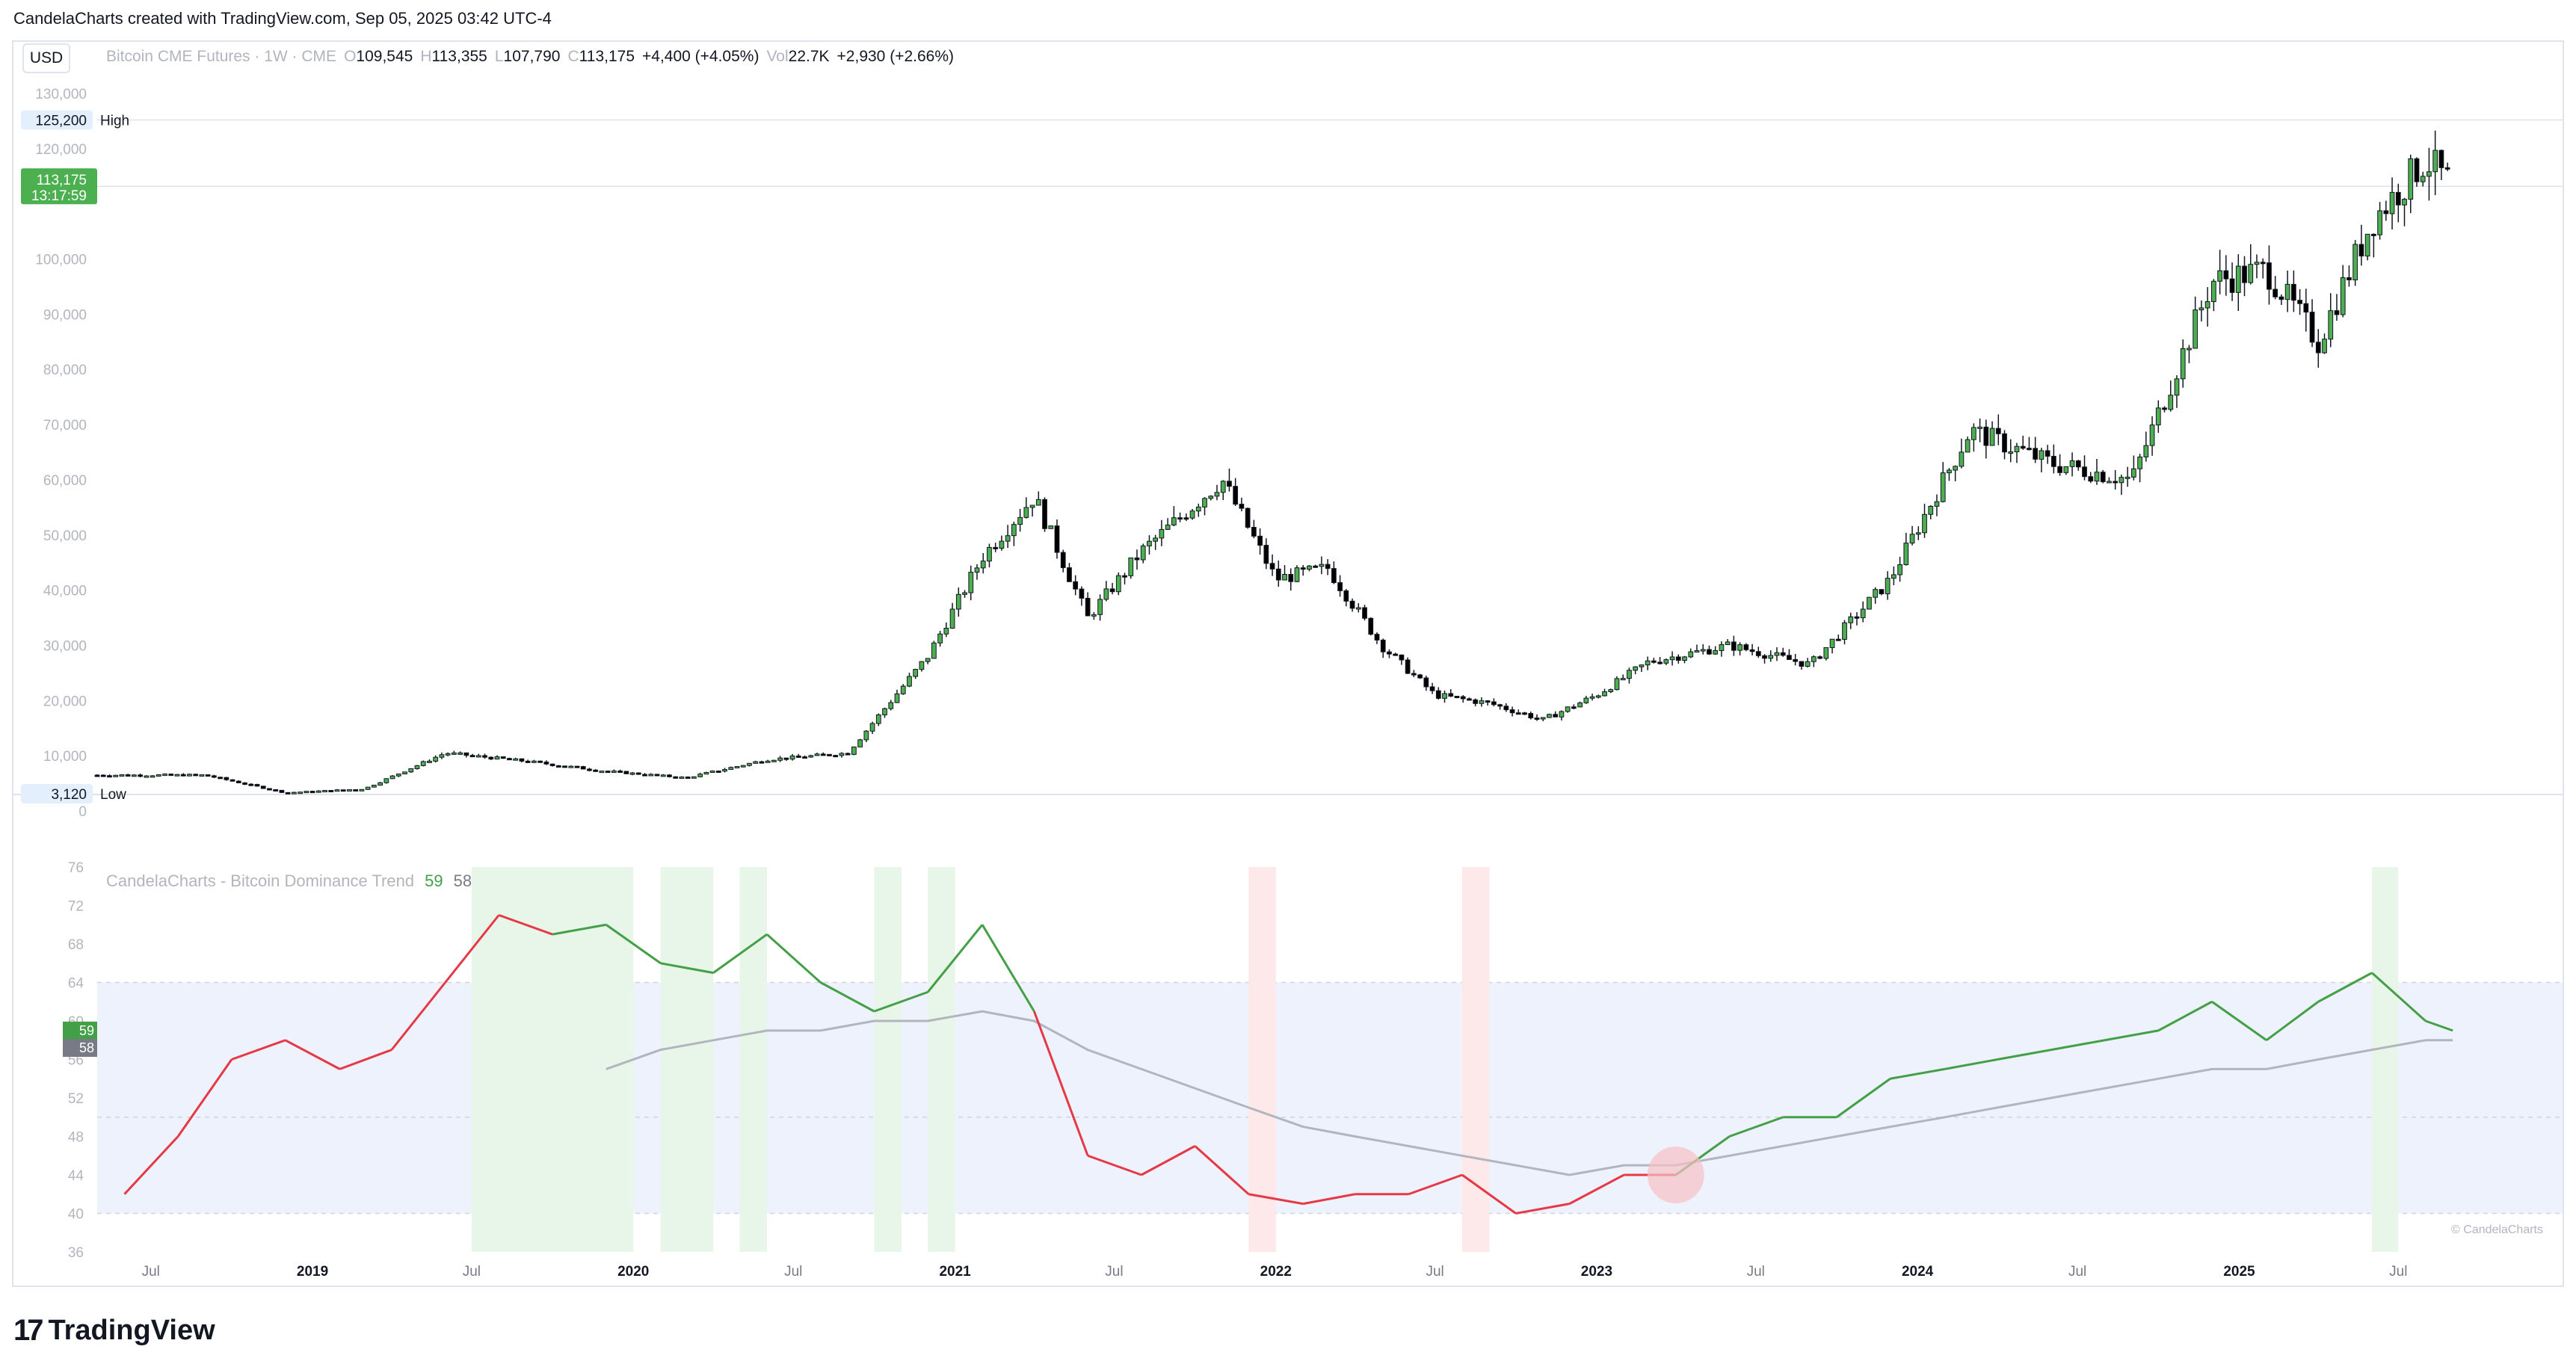  I want to click on time-axis-label: 2023, so click(1596, 1272).